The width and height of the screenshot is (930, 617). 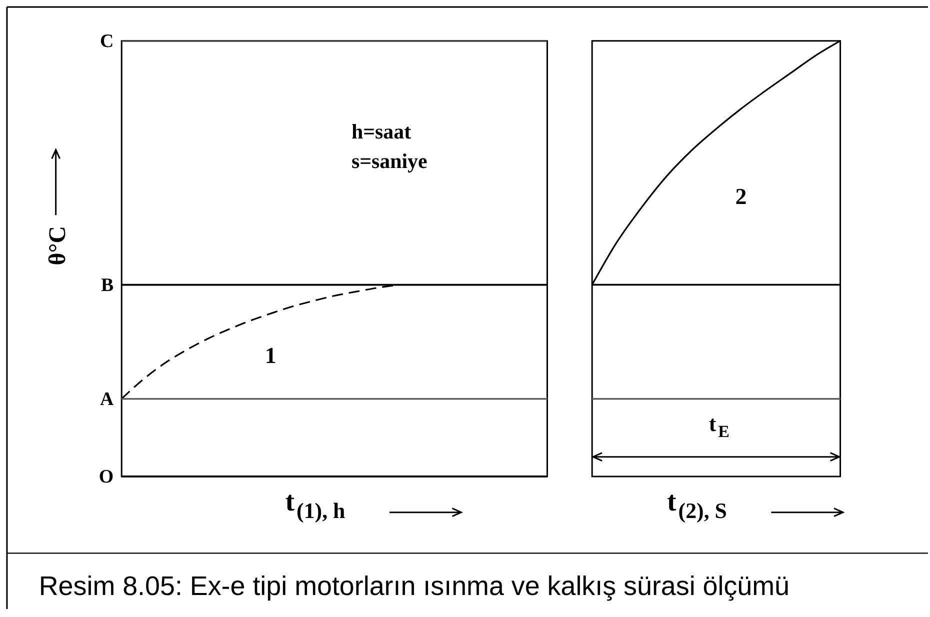 I want to click on ref-line-label: C, so click(x=107, y=41).